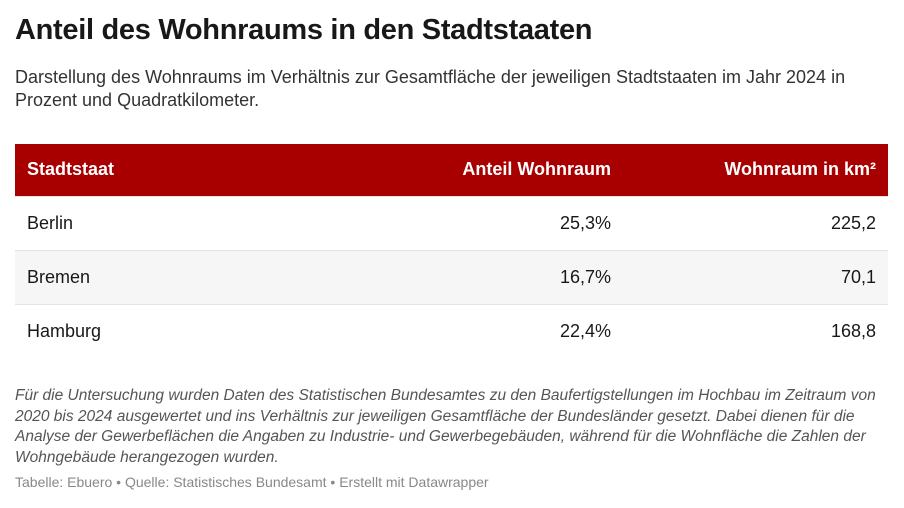  Describe the element at coordinates (59, 276) in the screenshot. I see `cell-stadtstaat: Bremen` at that location.